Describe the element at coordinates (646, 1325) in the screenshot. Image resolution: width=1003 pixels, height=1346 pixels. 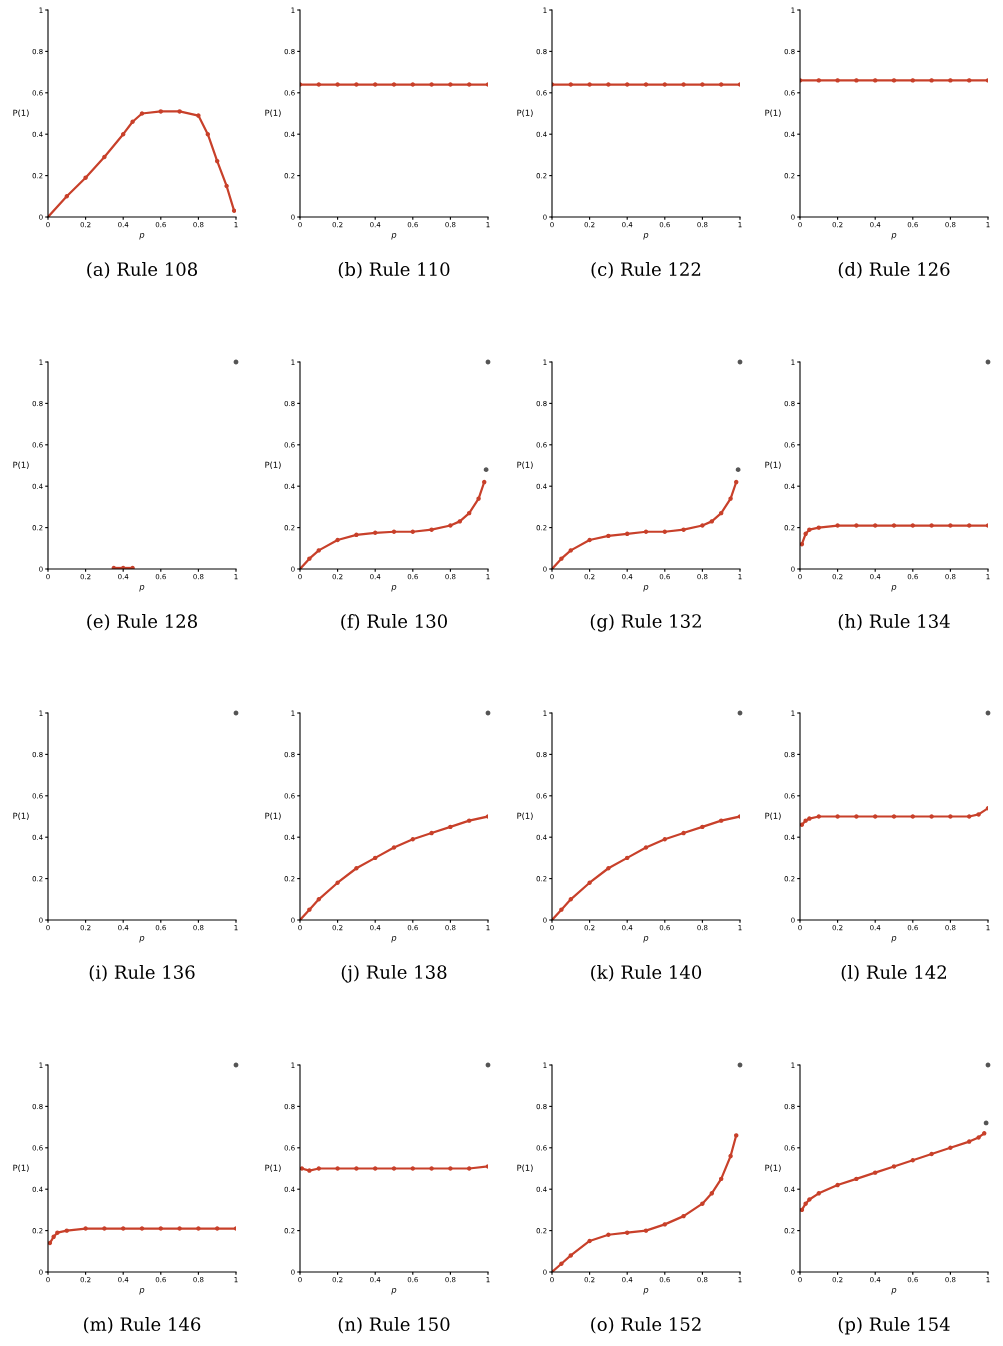
I see `text: (o) Rule 152` at that location.